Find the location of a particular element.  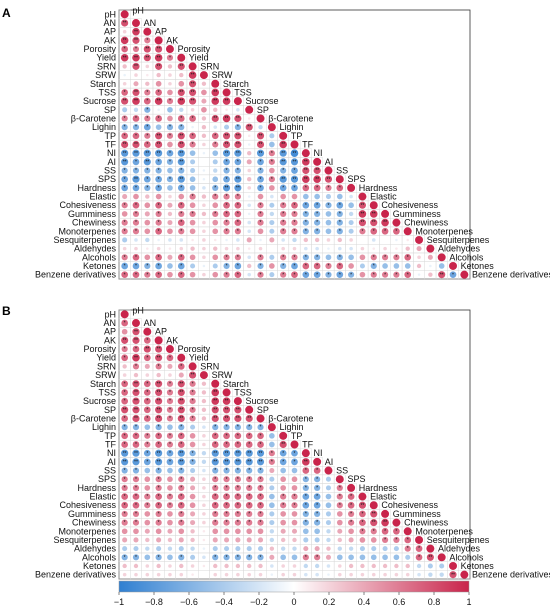

corr-circle-ss-ai is located at coordinates (317, 170).